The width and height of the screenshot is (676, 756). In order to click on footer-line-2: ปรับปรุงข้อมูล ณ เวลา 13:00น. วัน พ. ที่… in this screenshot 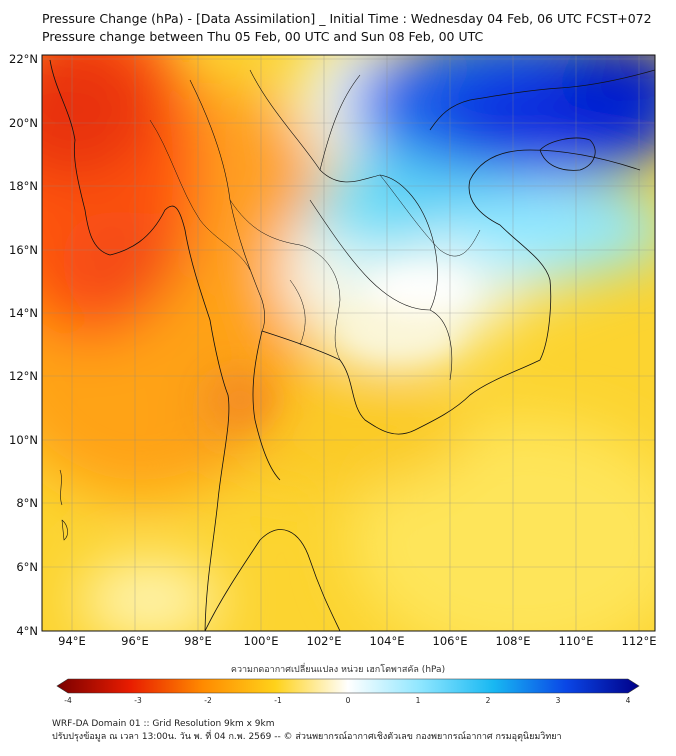, I will do `click(307, 737)`.